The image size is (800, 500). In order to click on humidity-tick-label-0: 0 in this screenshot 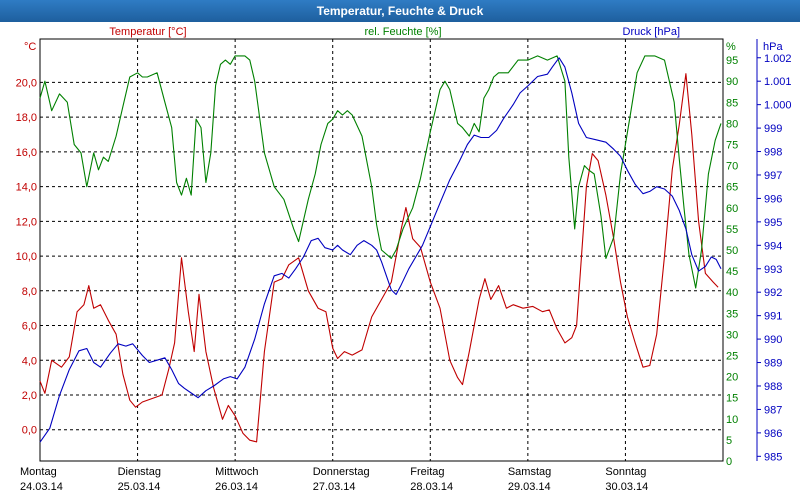, I will do `click(729, 462)`.